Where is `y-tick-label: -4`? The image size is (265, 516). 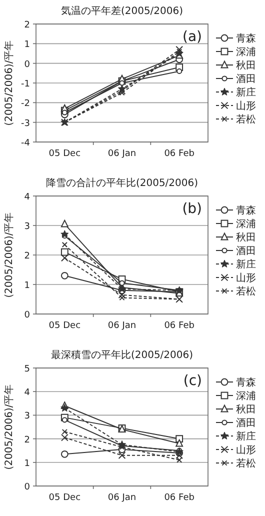 y-tick-label: -4 is located at coordinates (25, 143).